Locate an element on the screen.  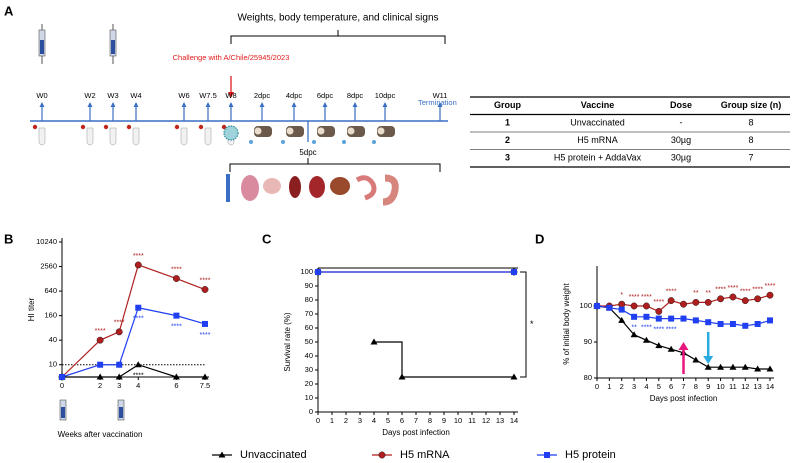
y-tick-label: 80 is located at coordinates (588, 377).